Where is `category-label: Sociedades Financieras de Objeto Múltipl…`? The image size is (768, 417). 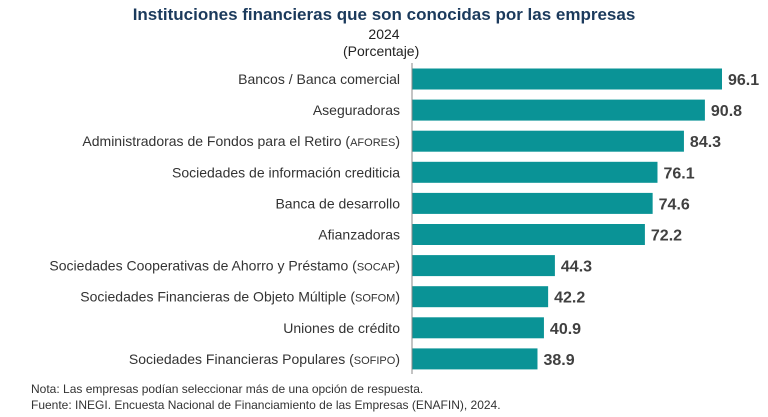 category-label: Sociedades Financieras de Objeto Múltipl… is located at coordinates (240, 297).